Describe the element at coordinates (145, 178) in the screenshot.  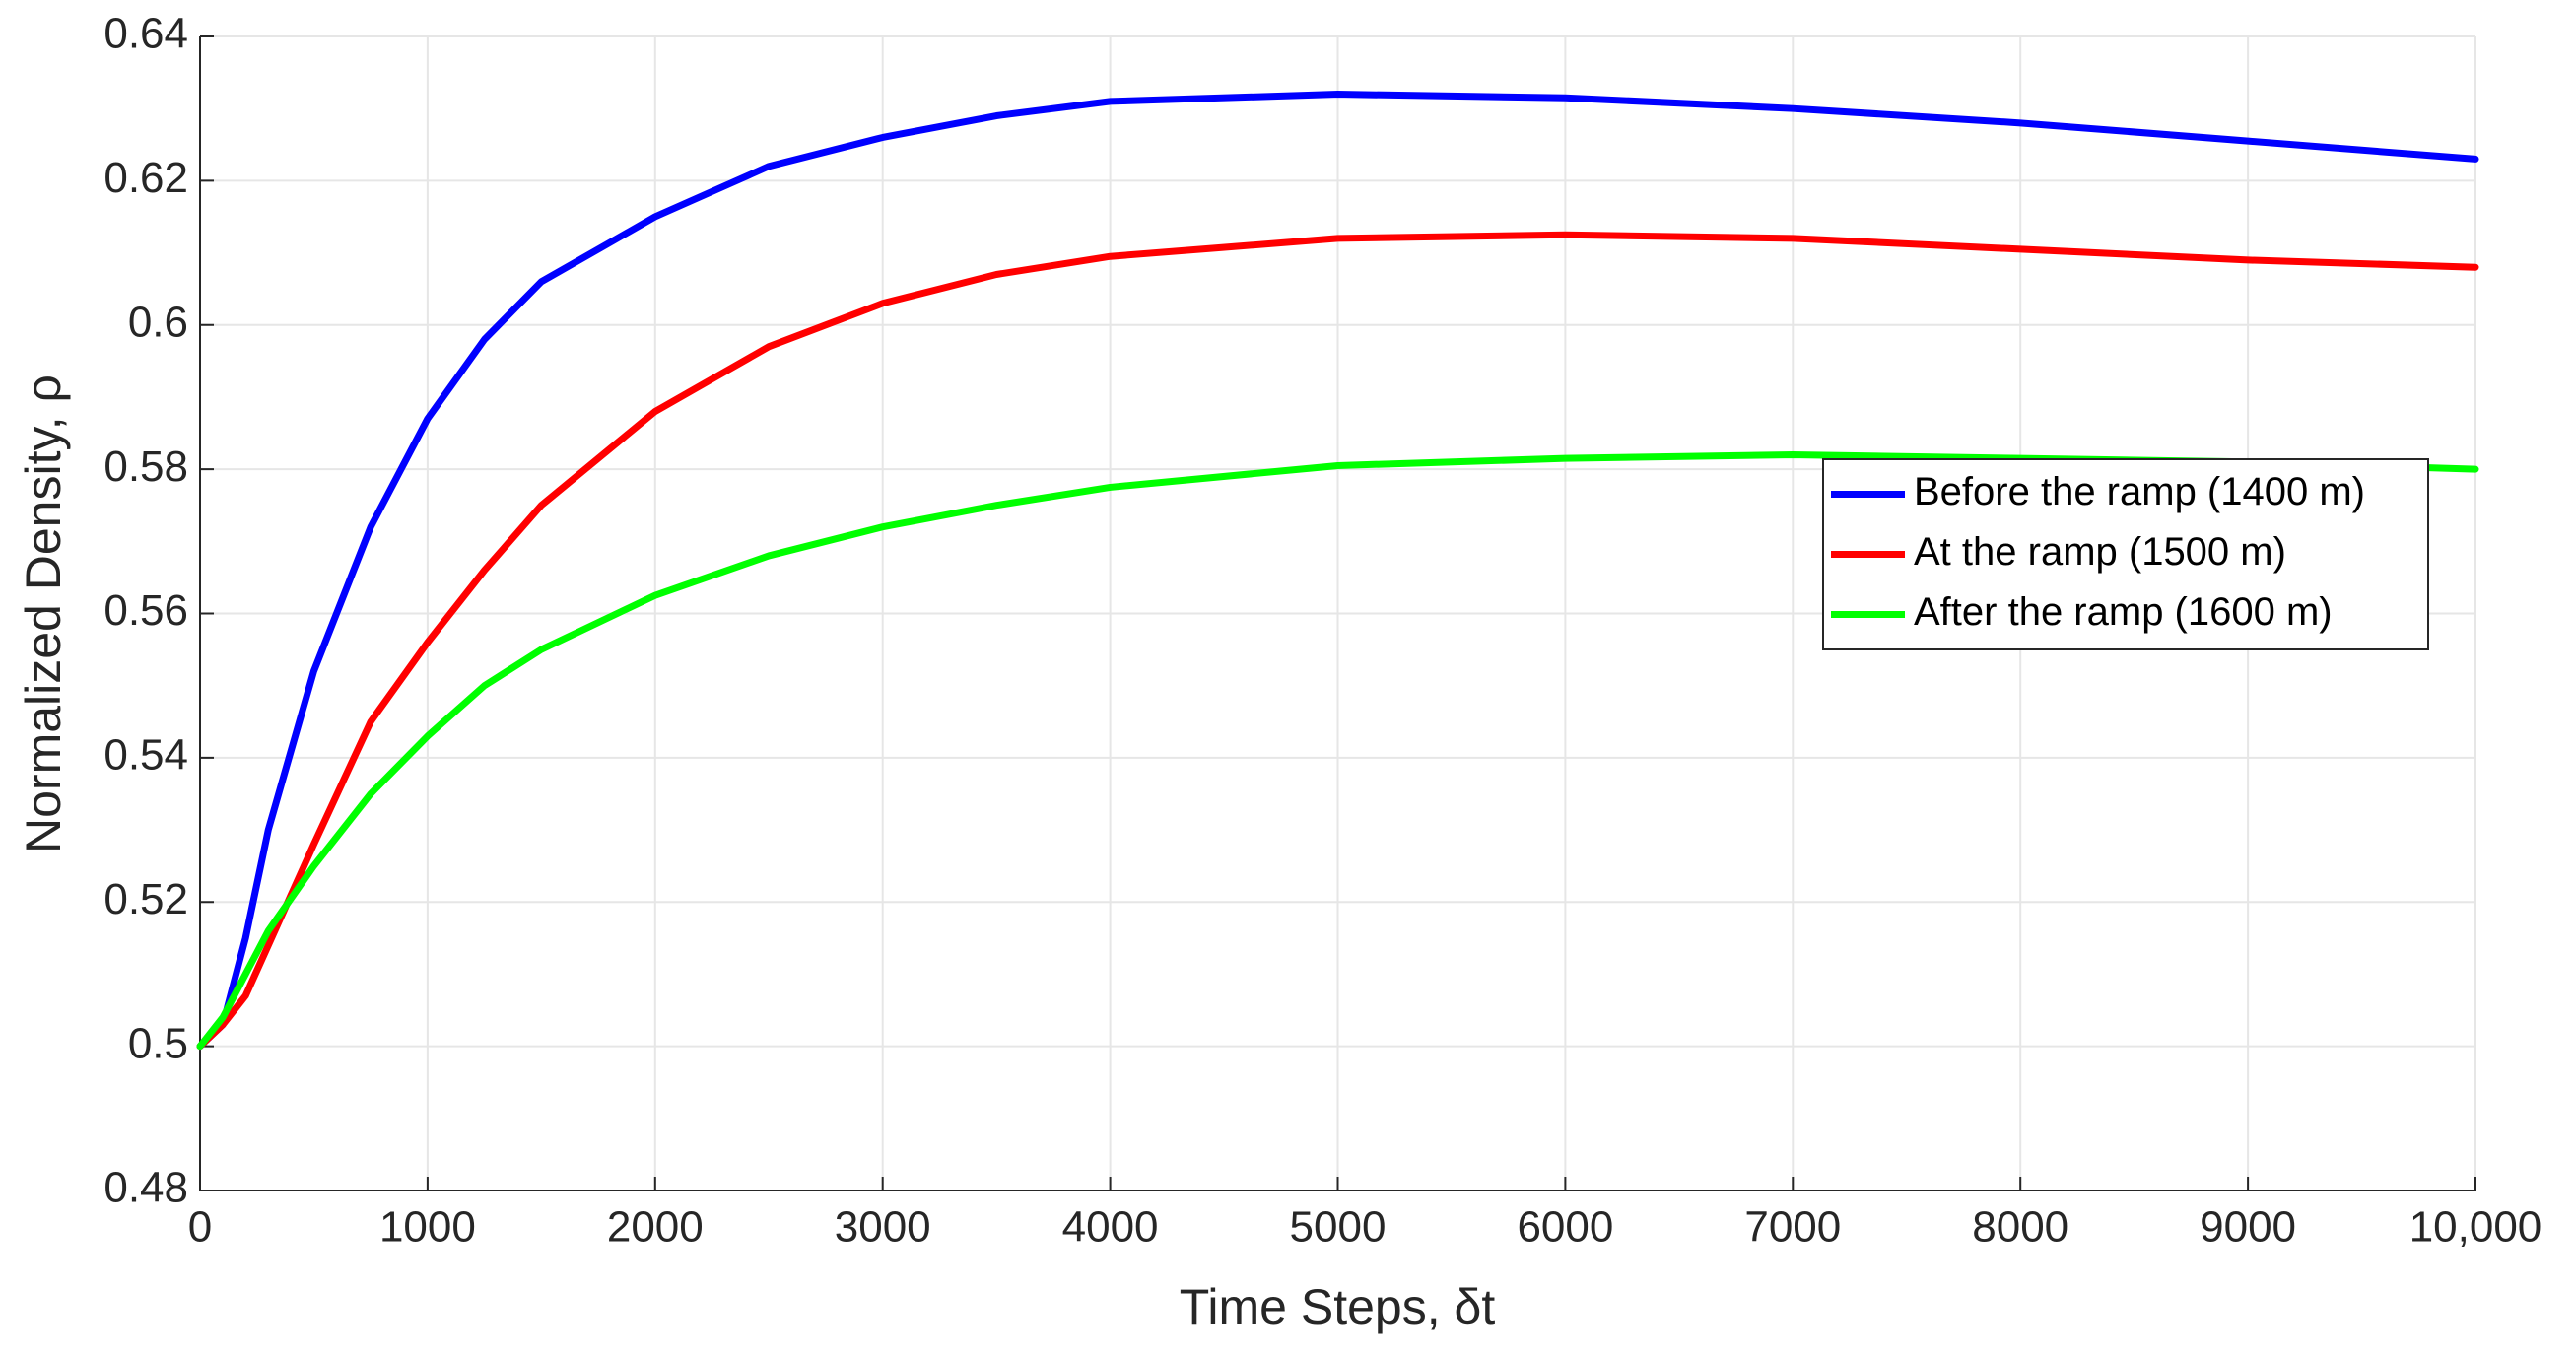
I see `y-tick-label: 0.62` at that location.